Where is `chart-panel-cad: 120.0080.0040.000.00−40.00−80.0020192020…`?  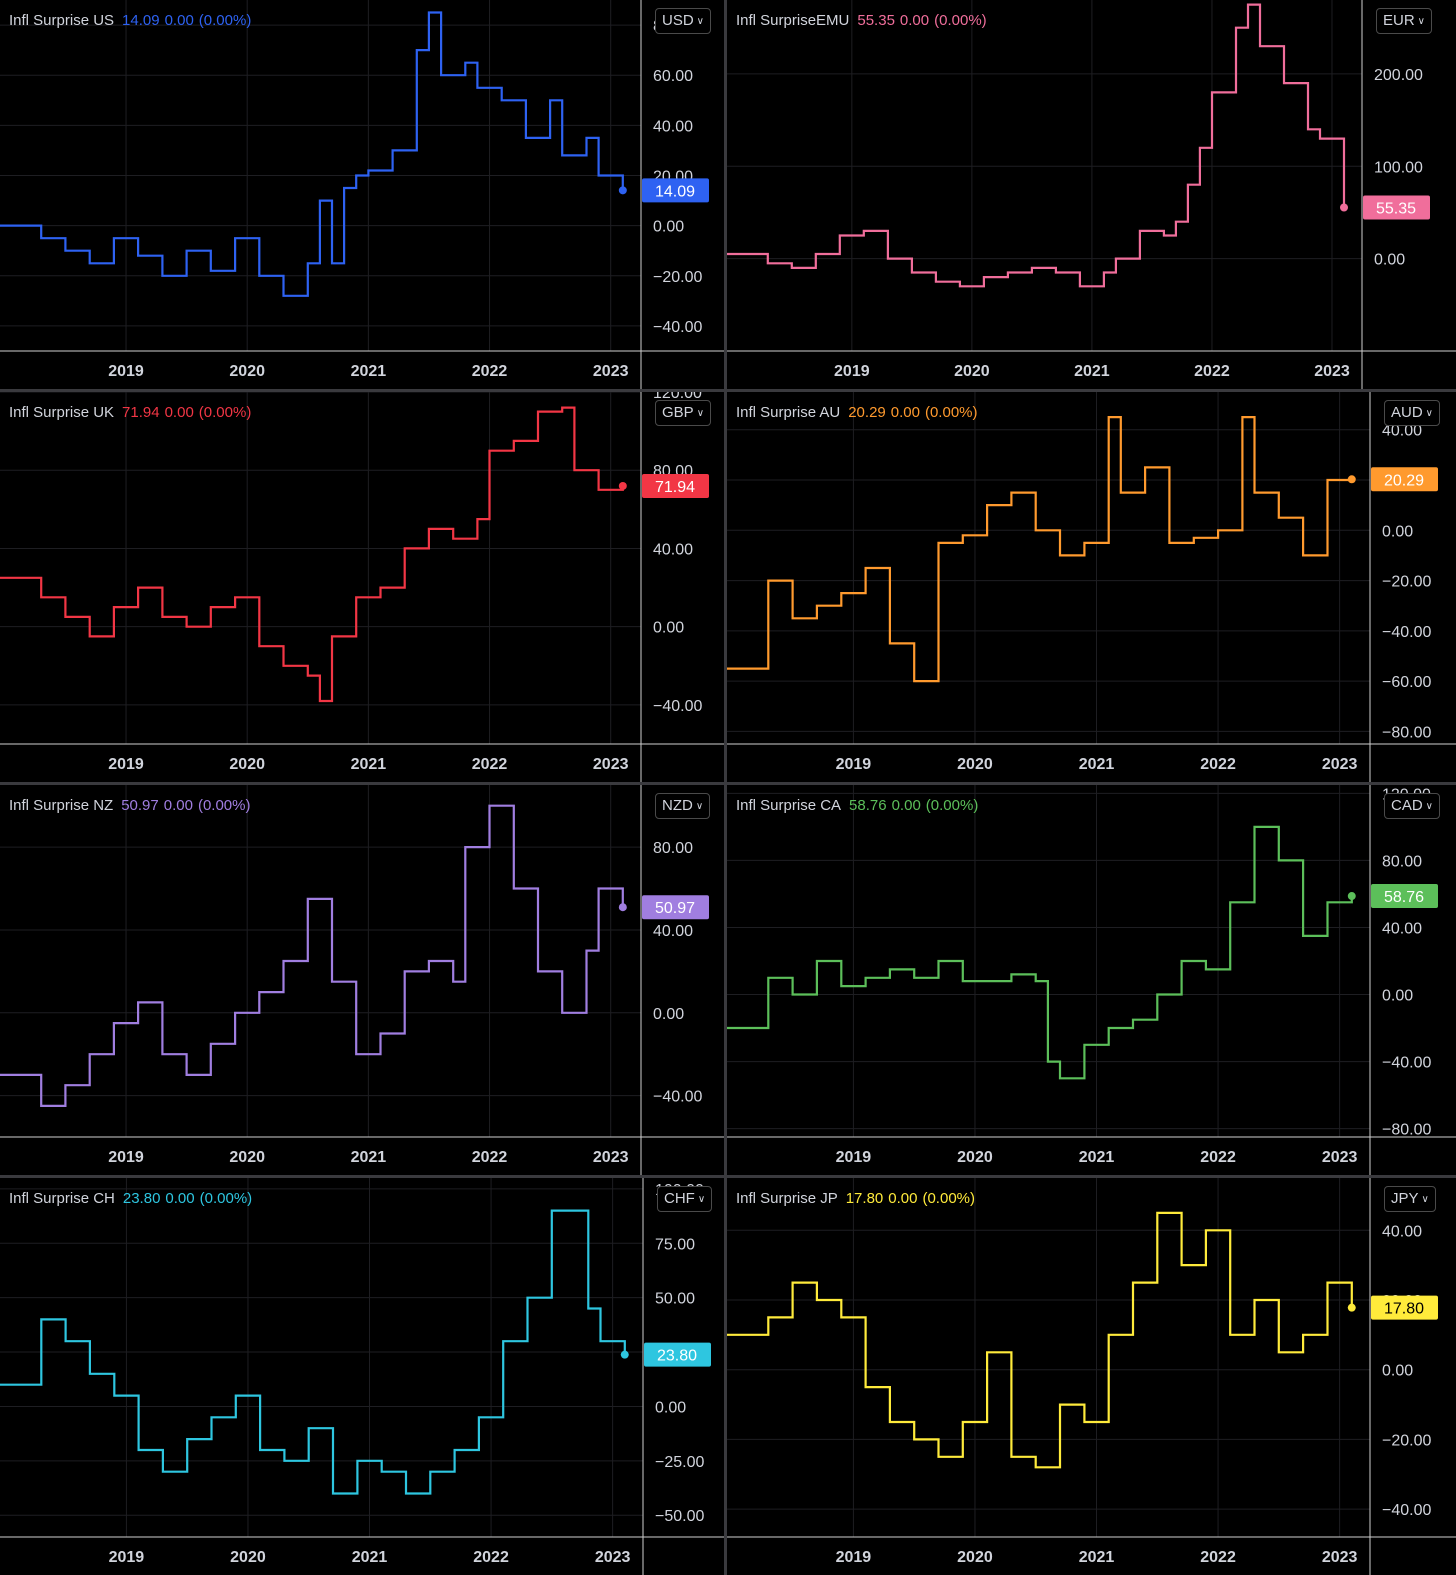 chart-panel-cad: 120.0080.0040.000.00−40.00−80.0020192020… is located at coordinates (1091, 980).